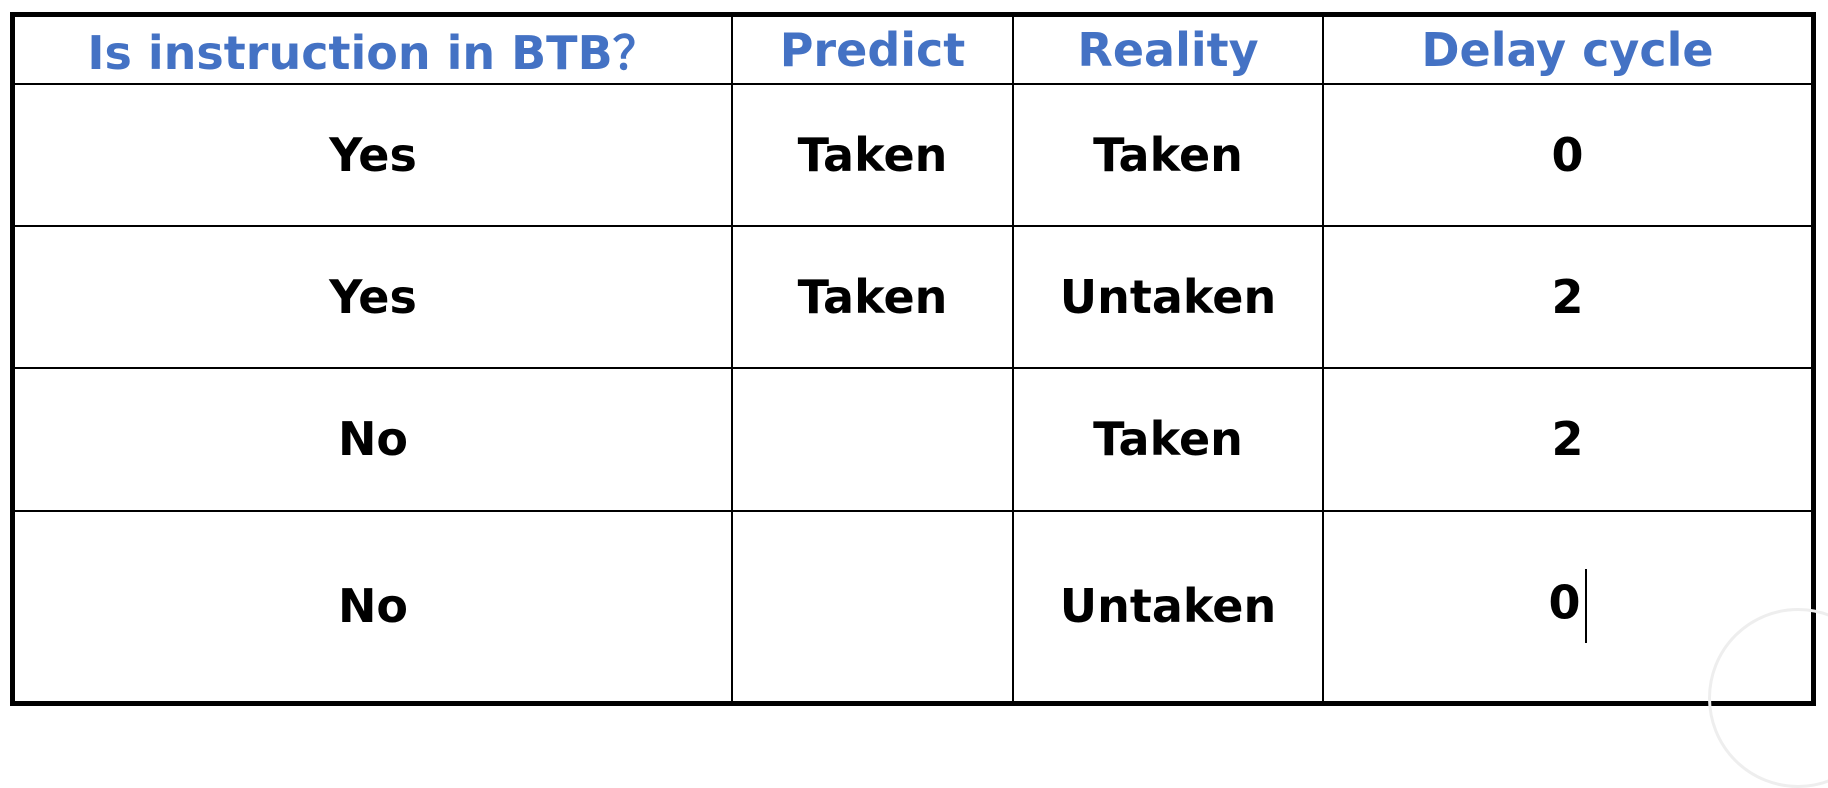 The width and height of the screenshot is (1828, 788). I want to click on text-cursor, so click(1585, 606).